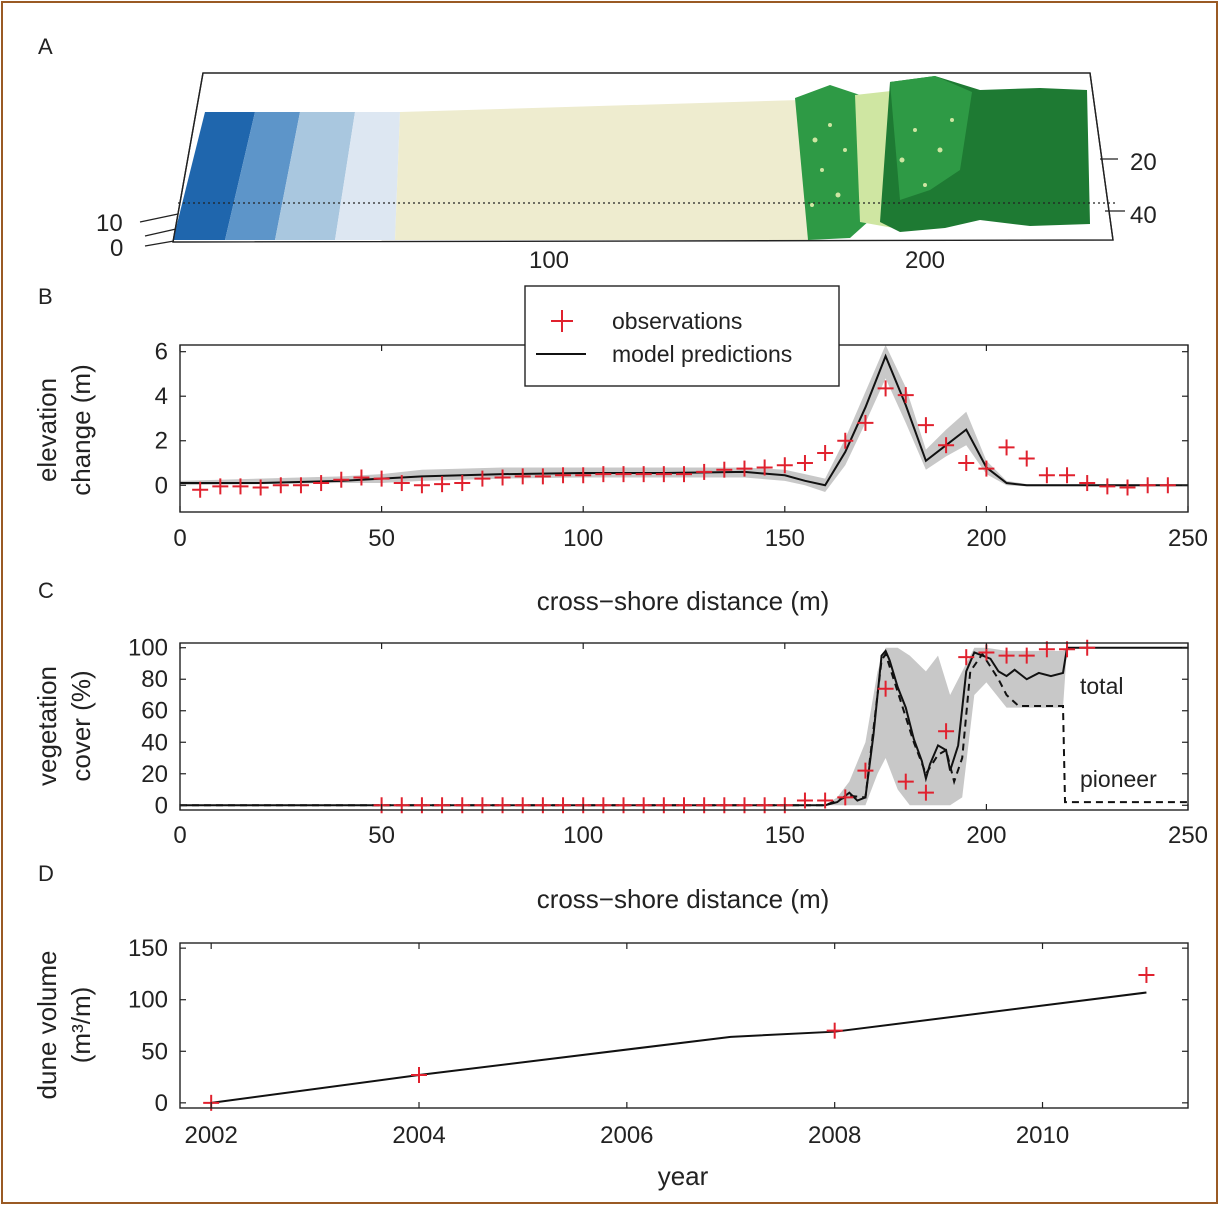 The width and height of the screenshot is (1219, 1205). What do you see at coordinates (367, 176) in the screenshot?
I see `panel-a-water-surf` at bounding box center [367, 176].